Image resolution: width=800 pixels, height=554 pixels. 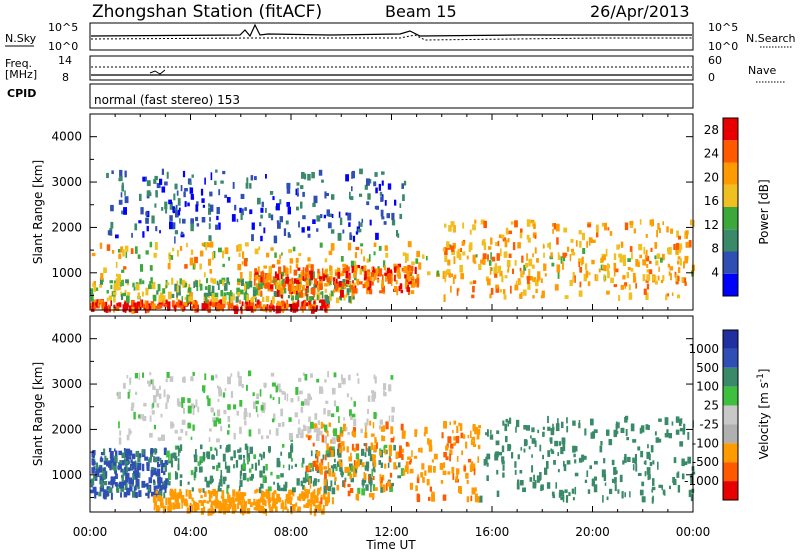 What do you see at coordinates (391, 36) in the screenshot?
I see `nsky-frame` at bounding box center [391, 36].